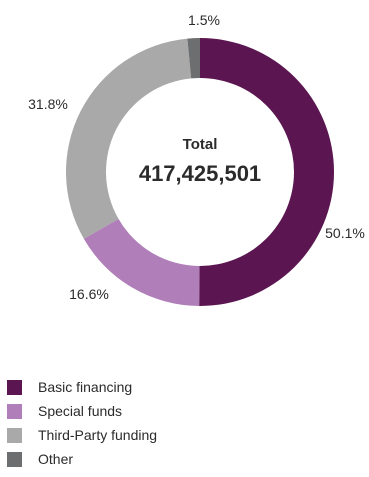 This screenshot has width=369, height=477. I want to click on legend-label: Third-Party funding, so click(98, 435).